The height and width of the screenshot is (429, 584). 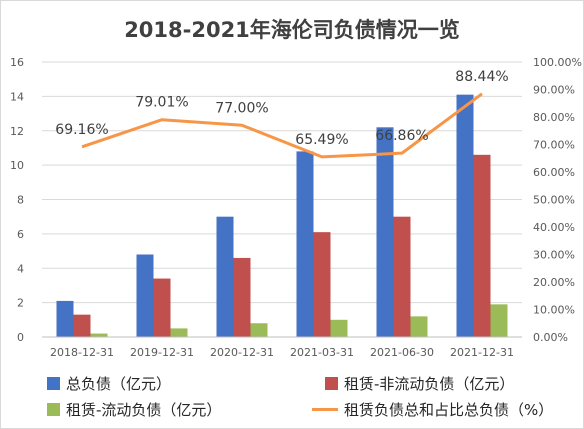 What do you see at coordinates (162, 352) in the screenshot?
I see `x-tick-label: 2019-12-31` at bounding box center [162, 352].